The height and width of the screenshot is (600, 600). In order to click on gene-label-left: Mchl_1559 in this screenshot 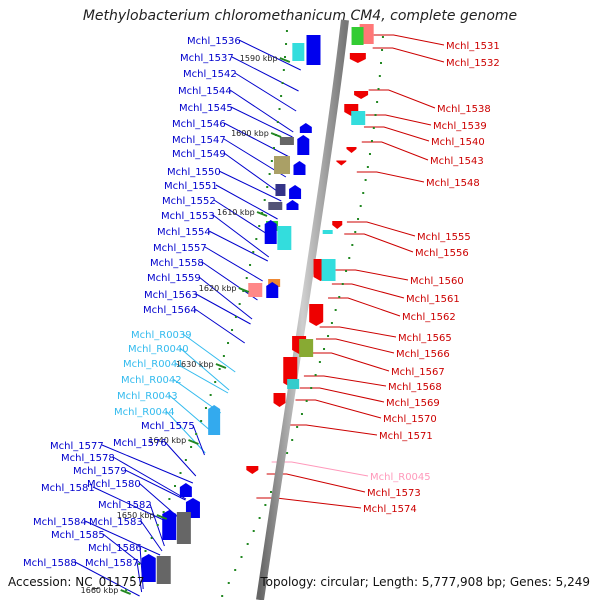, I will do `click(174, 278)`.